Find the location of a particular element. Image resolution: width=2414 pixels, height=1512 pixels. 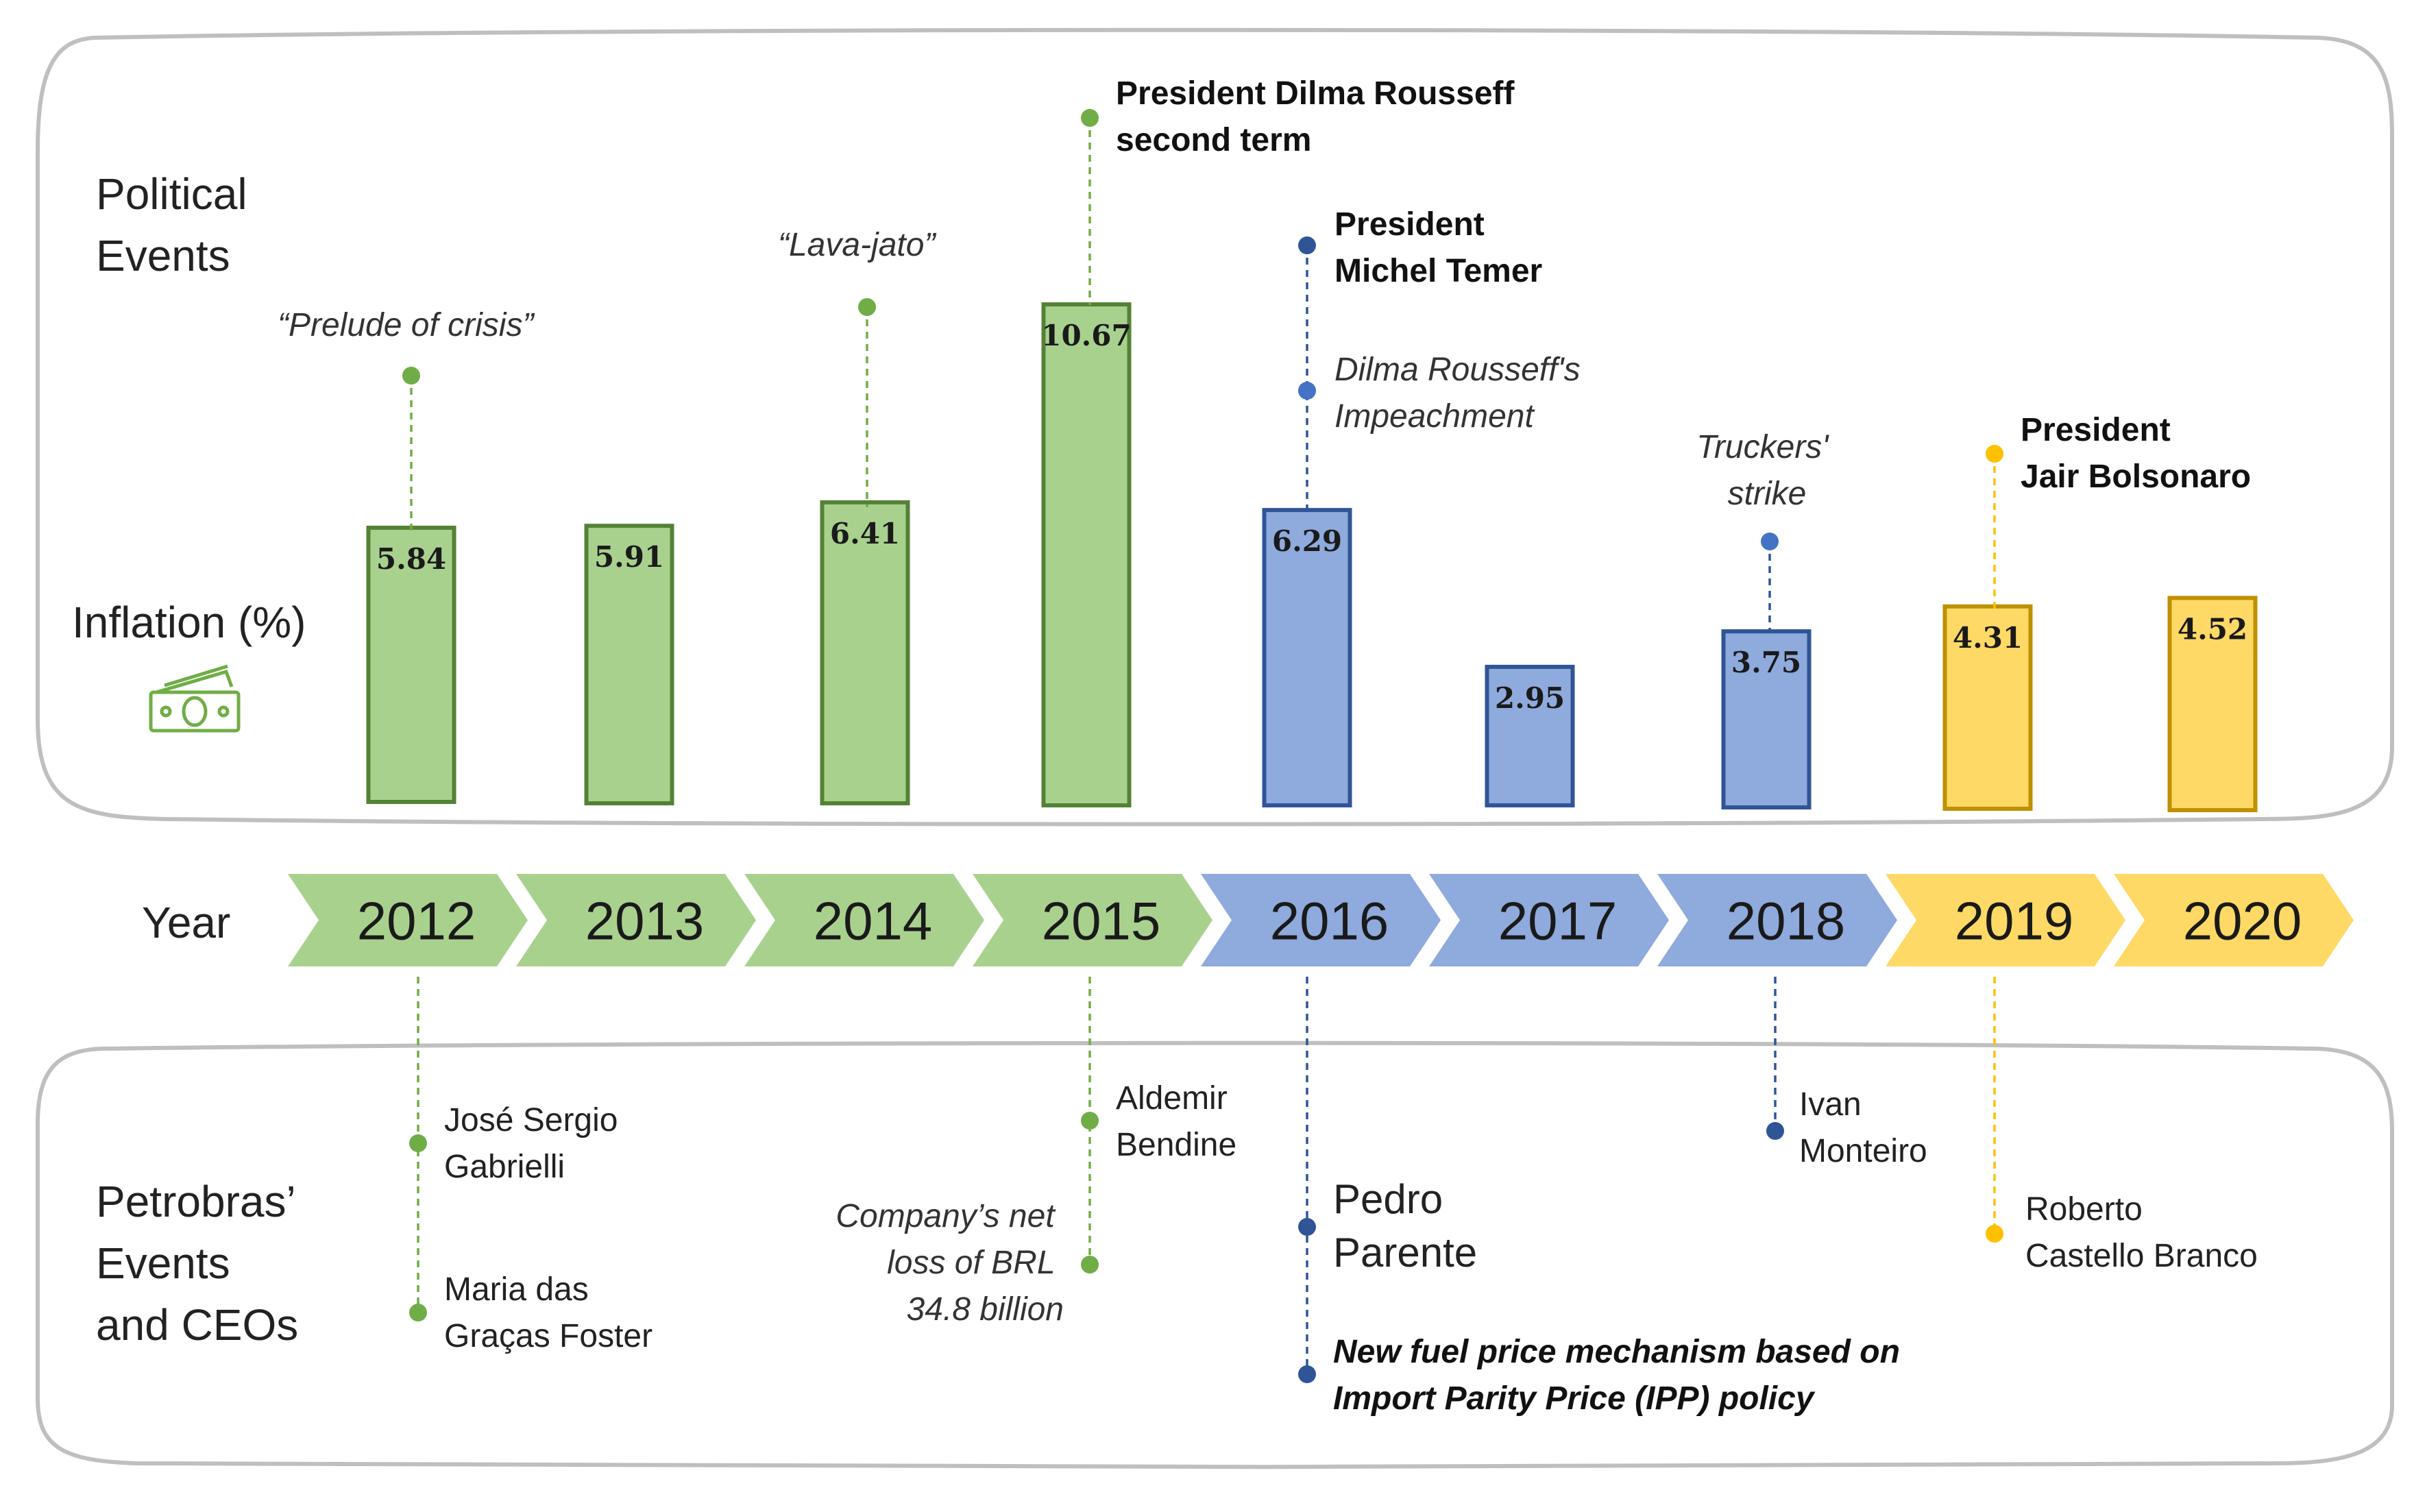

bar-value-label-2017: 2.95 is located at coordinates (1530, 698).